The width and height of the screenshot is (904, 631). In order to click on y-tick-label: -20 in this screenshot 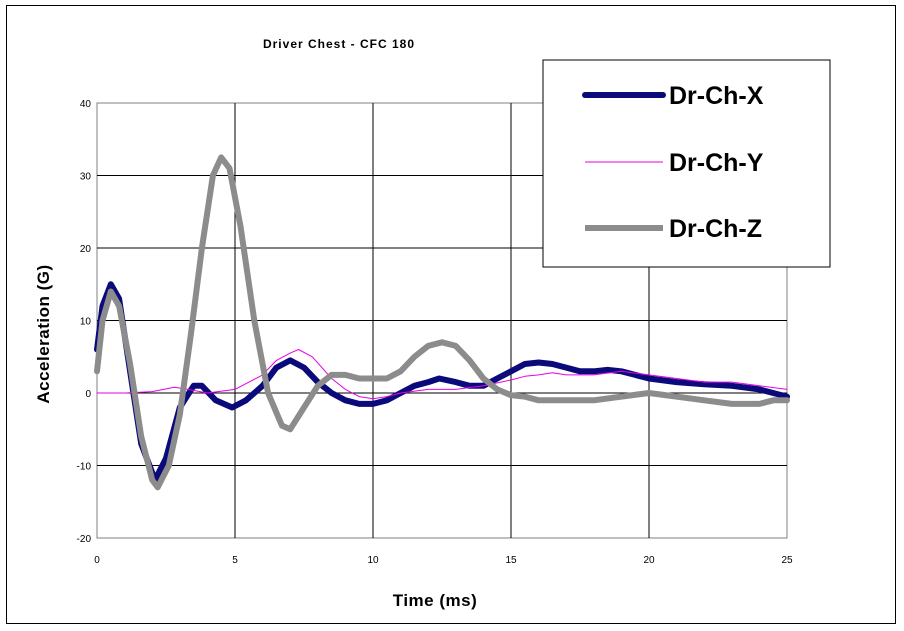, I will do `click(84, 539)`.